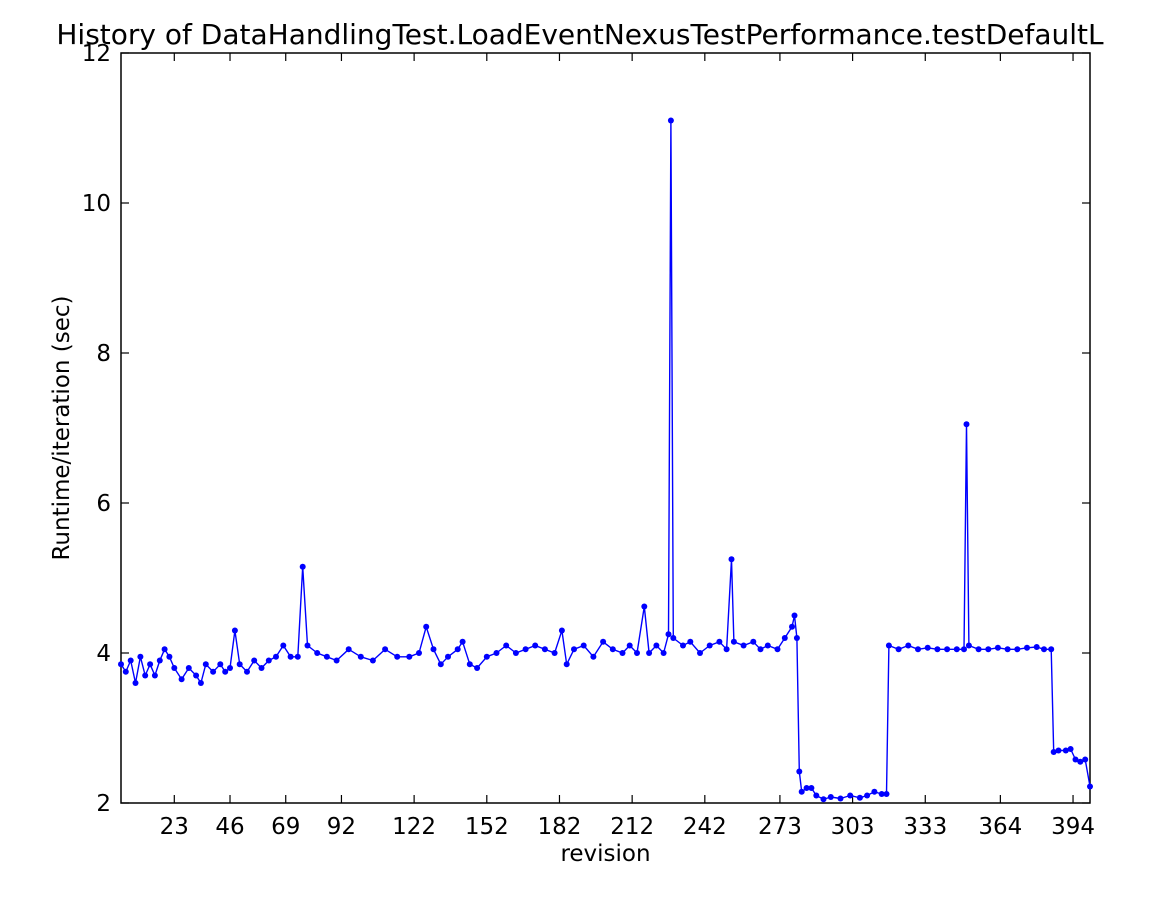  I want to click on x-tick-label: 69, so click(285, 827).